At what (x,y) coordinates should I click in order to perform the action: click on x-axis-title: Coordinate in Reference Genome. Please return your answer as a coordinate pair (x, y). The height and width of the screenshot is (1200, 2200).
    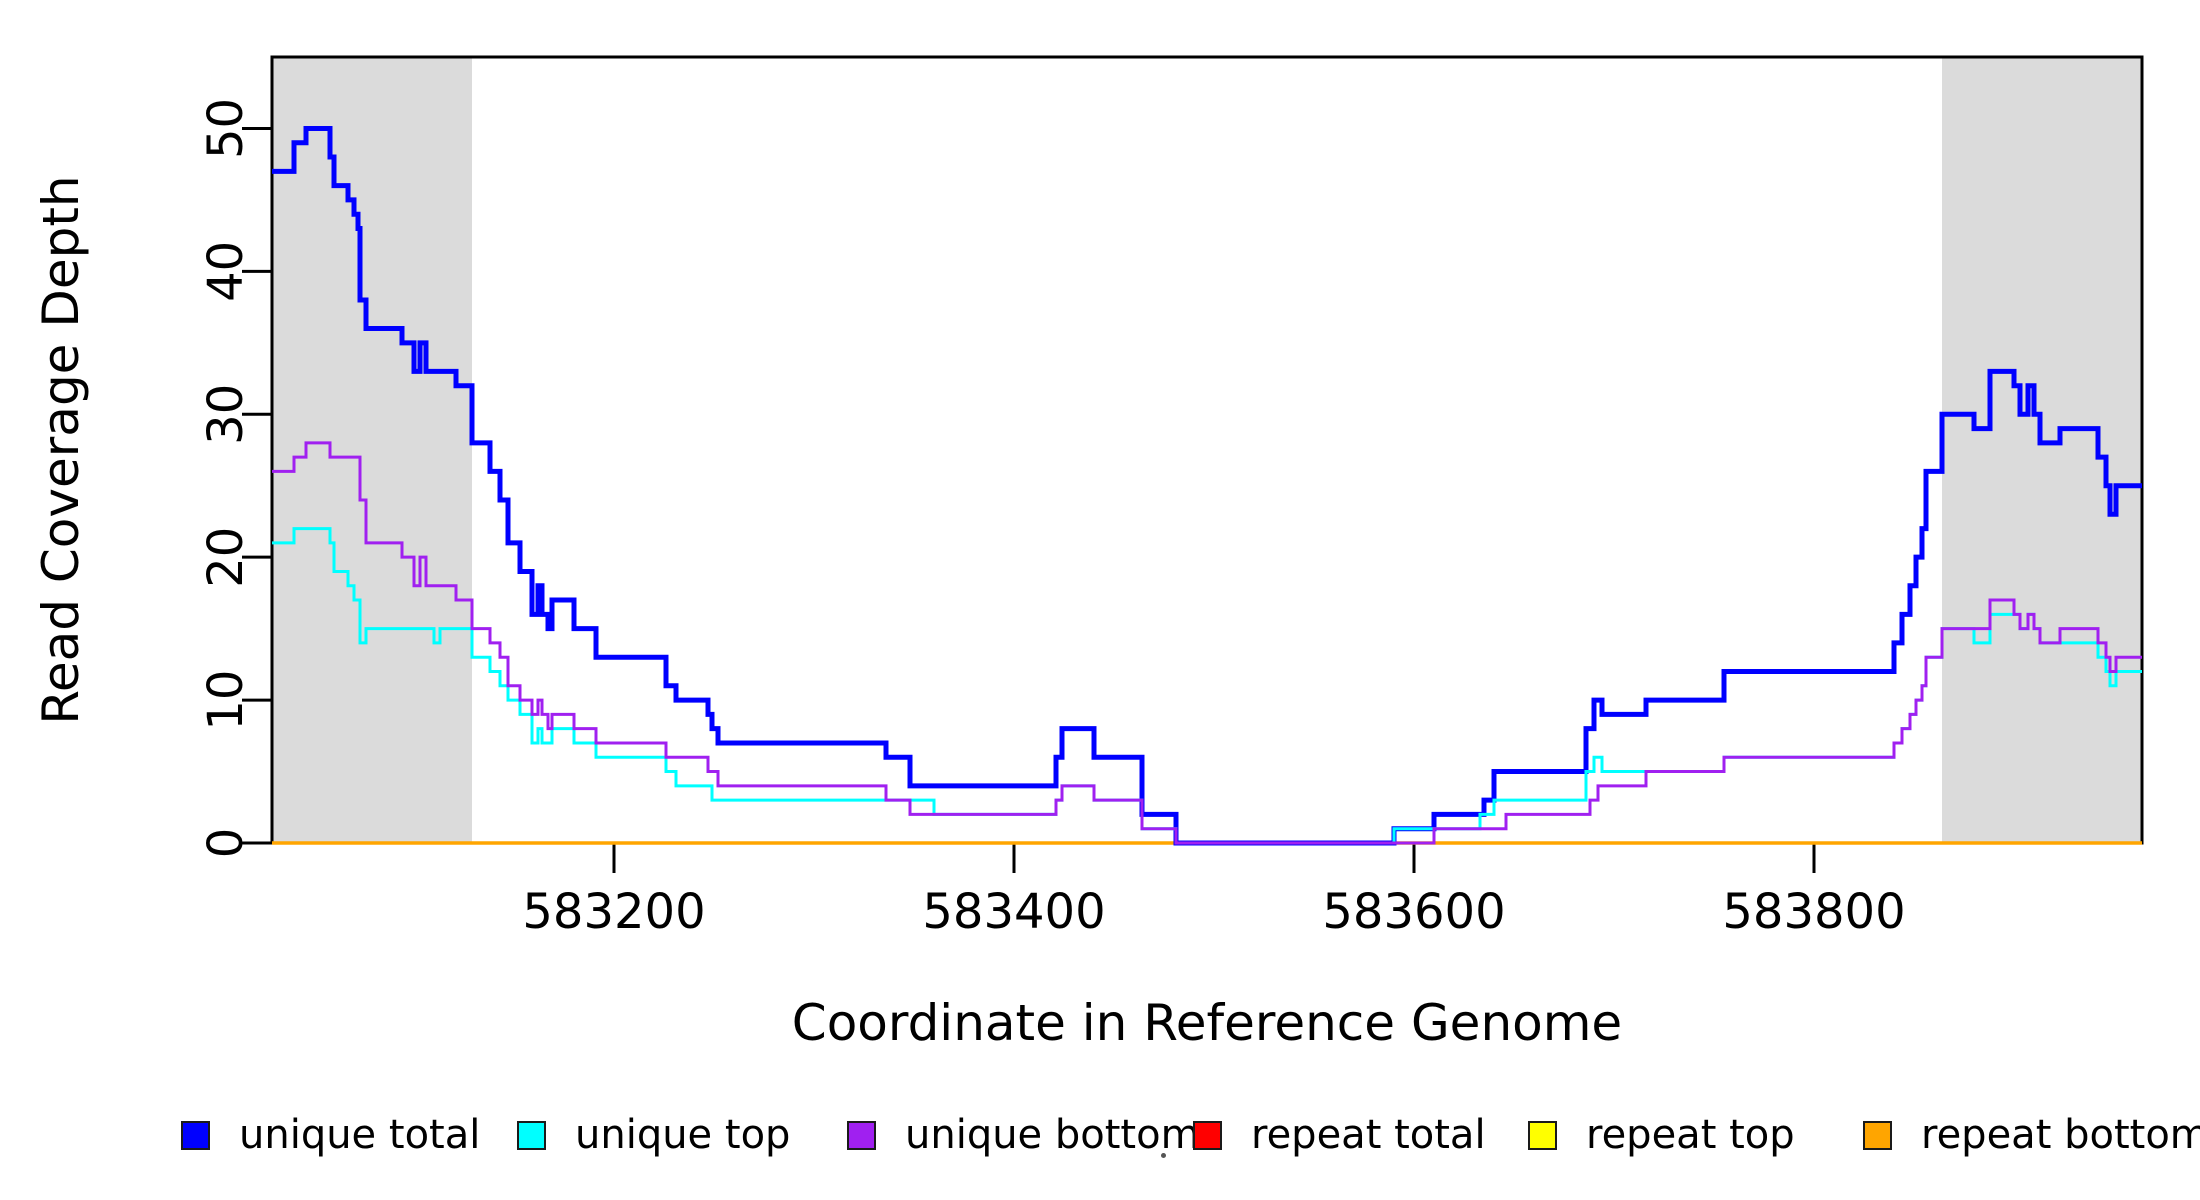
    Looking at the image, I should click on (1207, 1023).